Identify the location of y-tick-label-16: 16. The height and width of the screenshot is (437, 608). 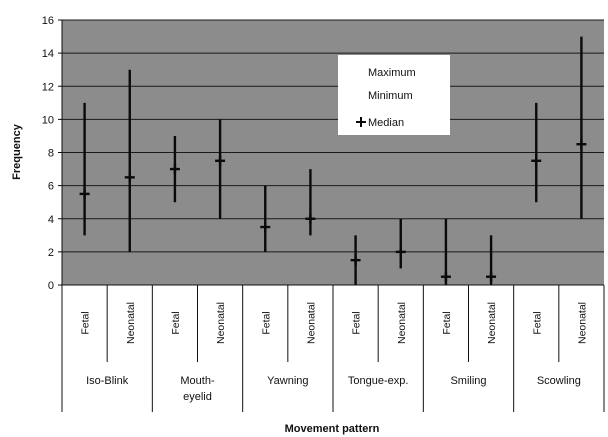
(48, 21).